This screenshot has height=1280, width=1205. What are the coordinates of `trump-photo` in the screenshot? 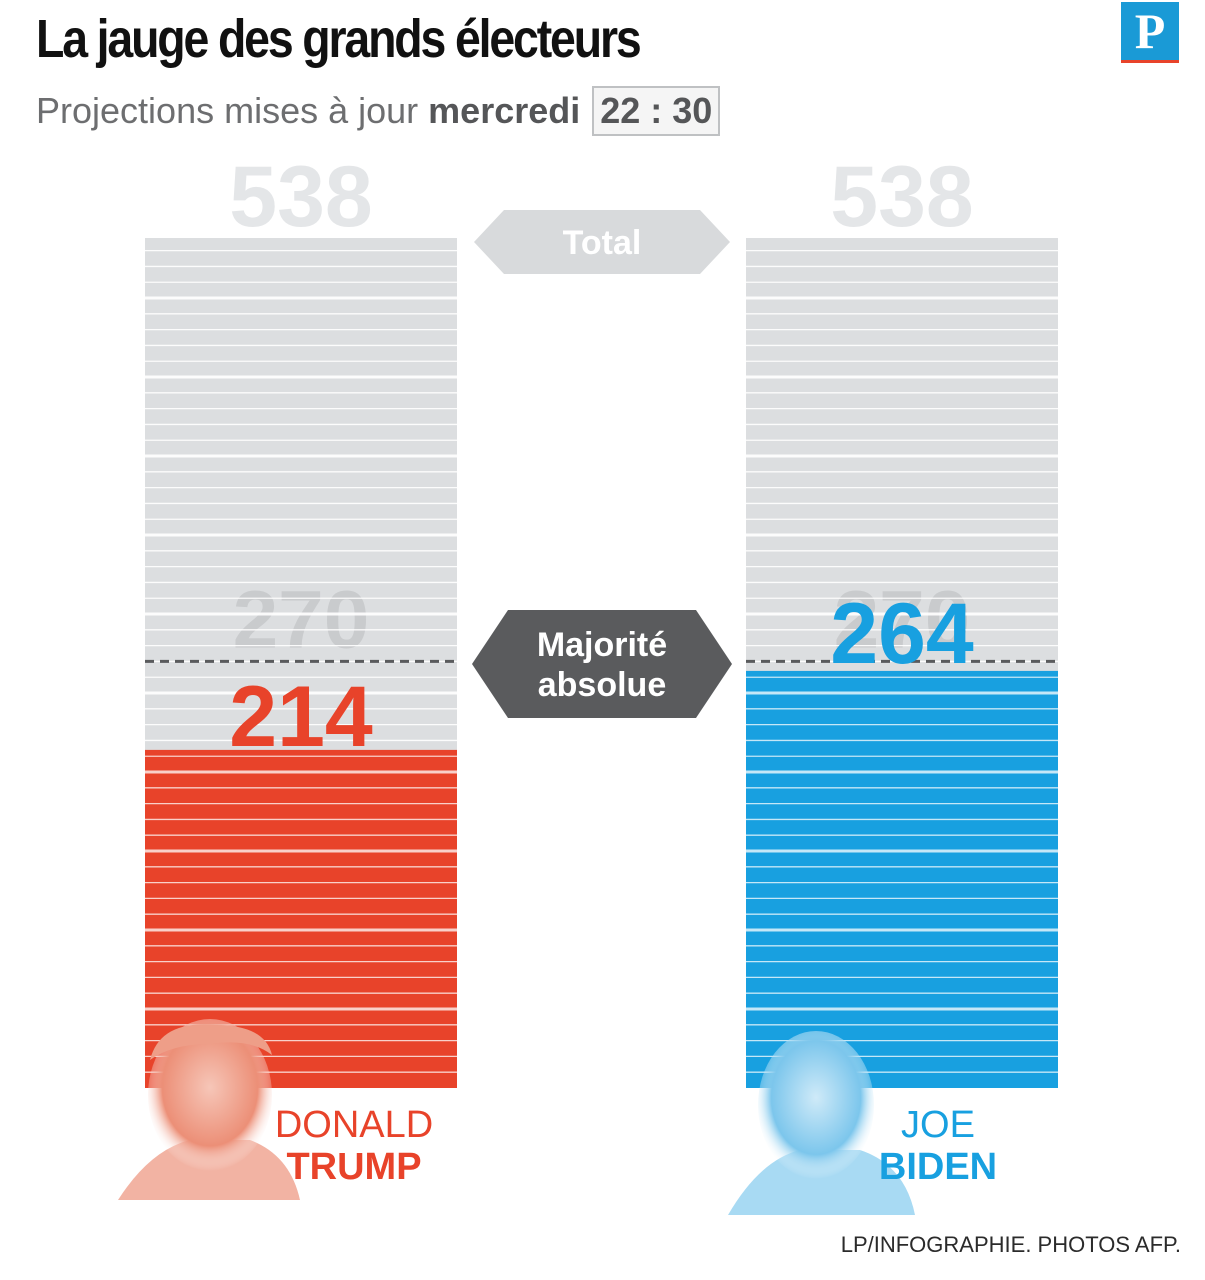 It's located at (209, 1109).